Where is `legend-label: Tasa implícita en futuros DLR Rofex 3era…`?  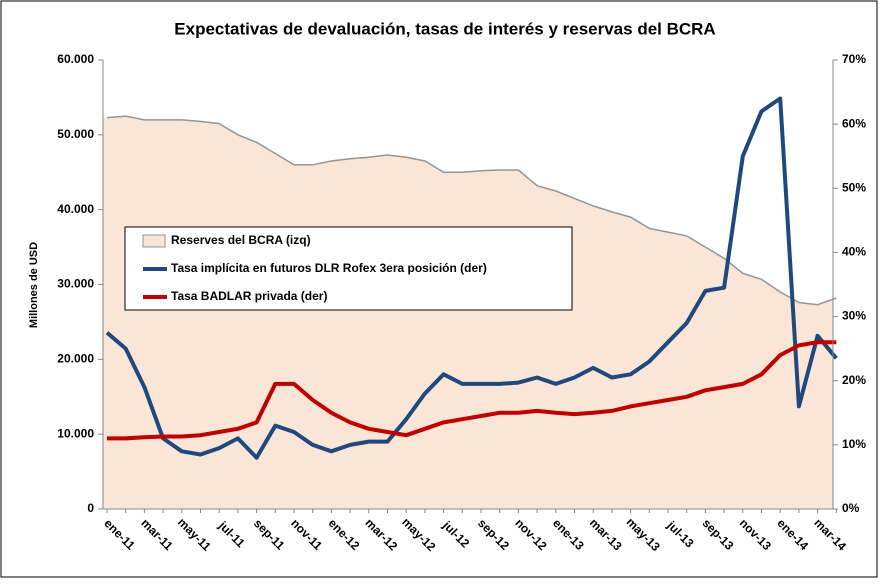 legend-label: Tasa implícita en futuros DLR Rofex 3era… is located at coordinates (329, 268).